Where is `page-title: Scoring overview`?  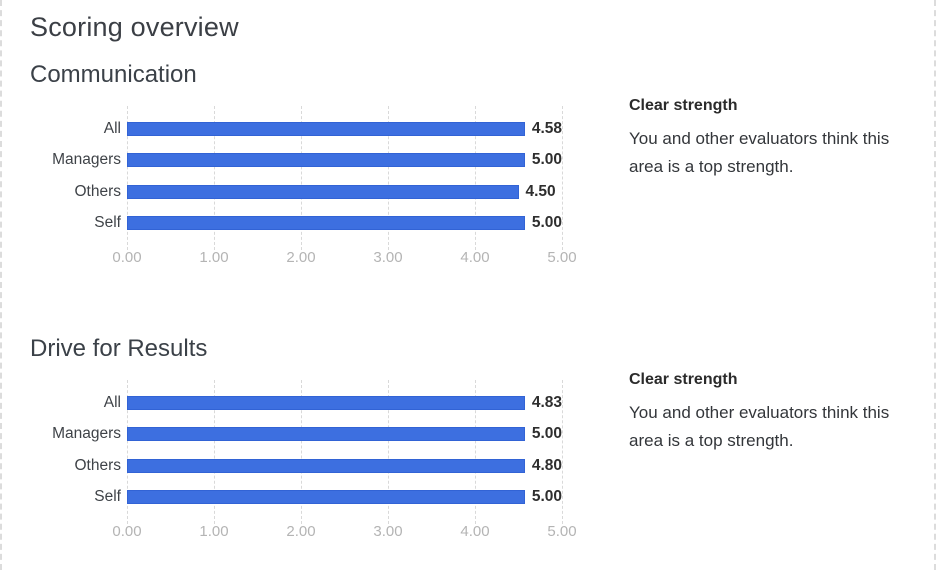 page-title: Scoring overview is located at coordinates (134, 27).